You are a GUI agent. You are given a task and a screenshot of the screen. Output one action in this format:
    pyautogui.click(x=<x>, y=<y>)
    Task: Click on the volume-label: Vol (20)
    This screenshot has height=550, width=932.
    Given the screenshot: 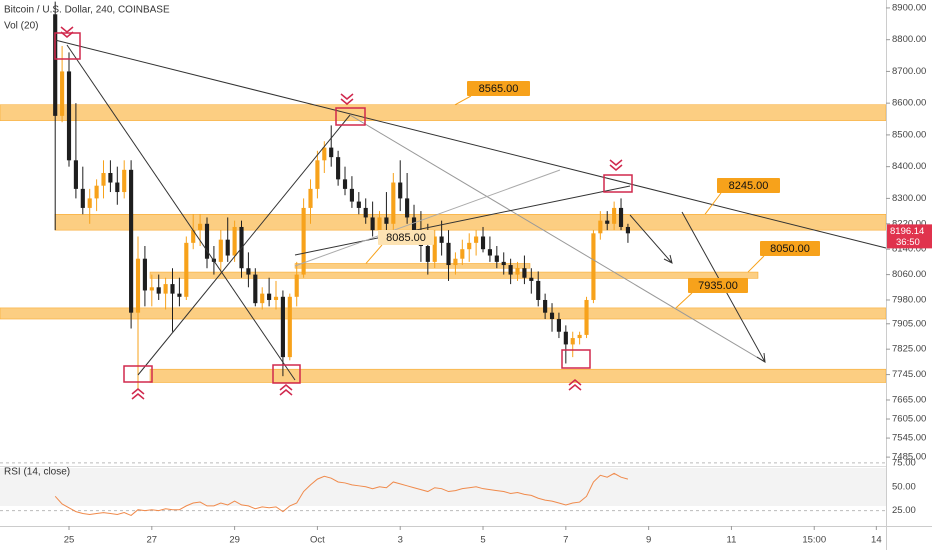 What is the action you would take?
    pyautogui.click(x=21, y=26)
    